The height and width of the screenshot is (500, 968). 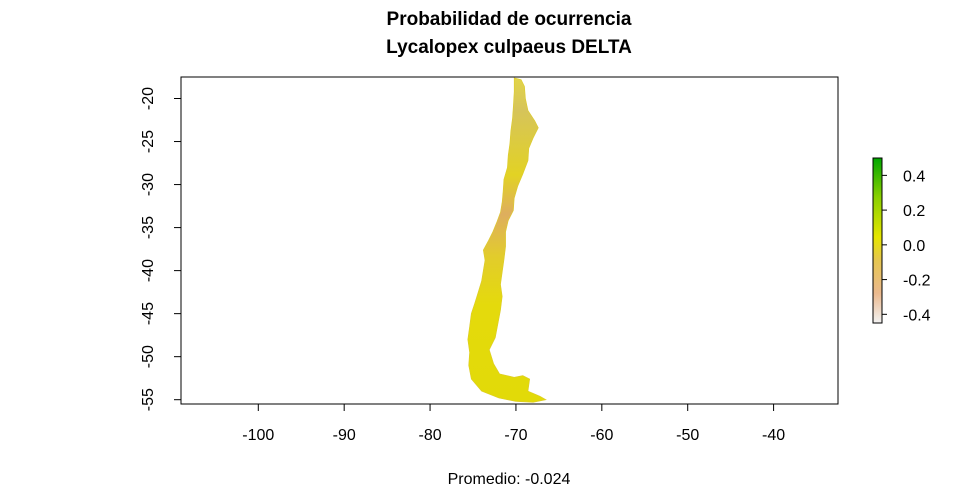 I want to click on chart-title: Probabilidad de ocurrencia, so click(x=509, y=19).